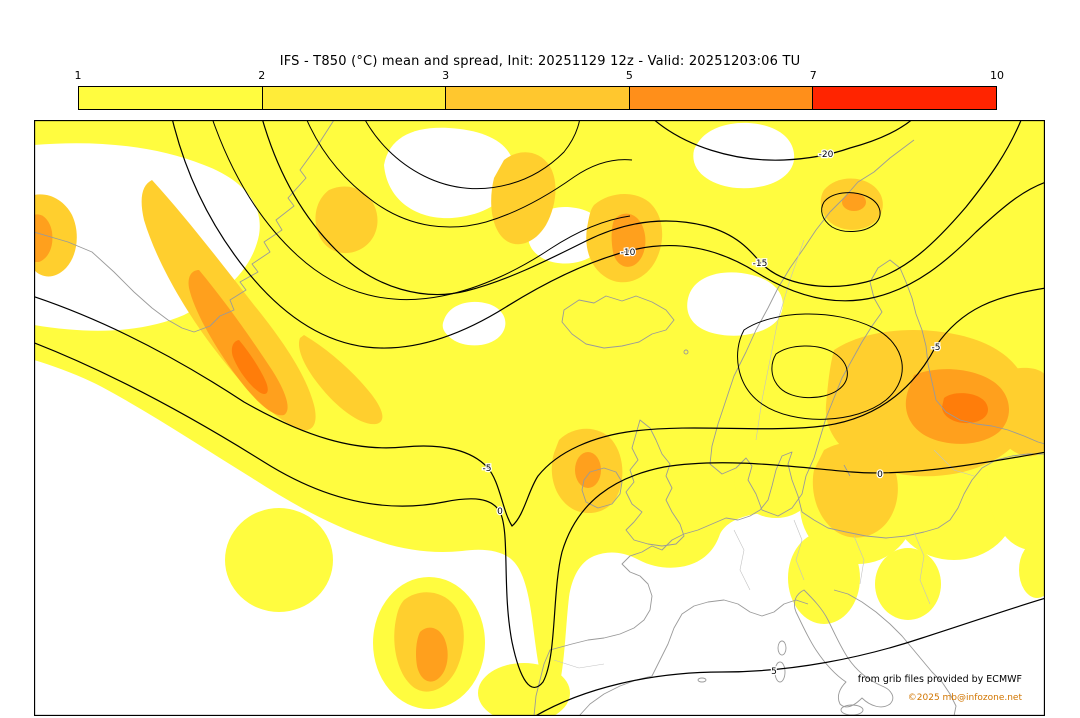 The height and width of the screenshot is (718, 1080). Describe the element at coordinates (628, 253) in the screenshot. I see `contour-label: -10` at that location.